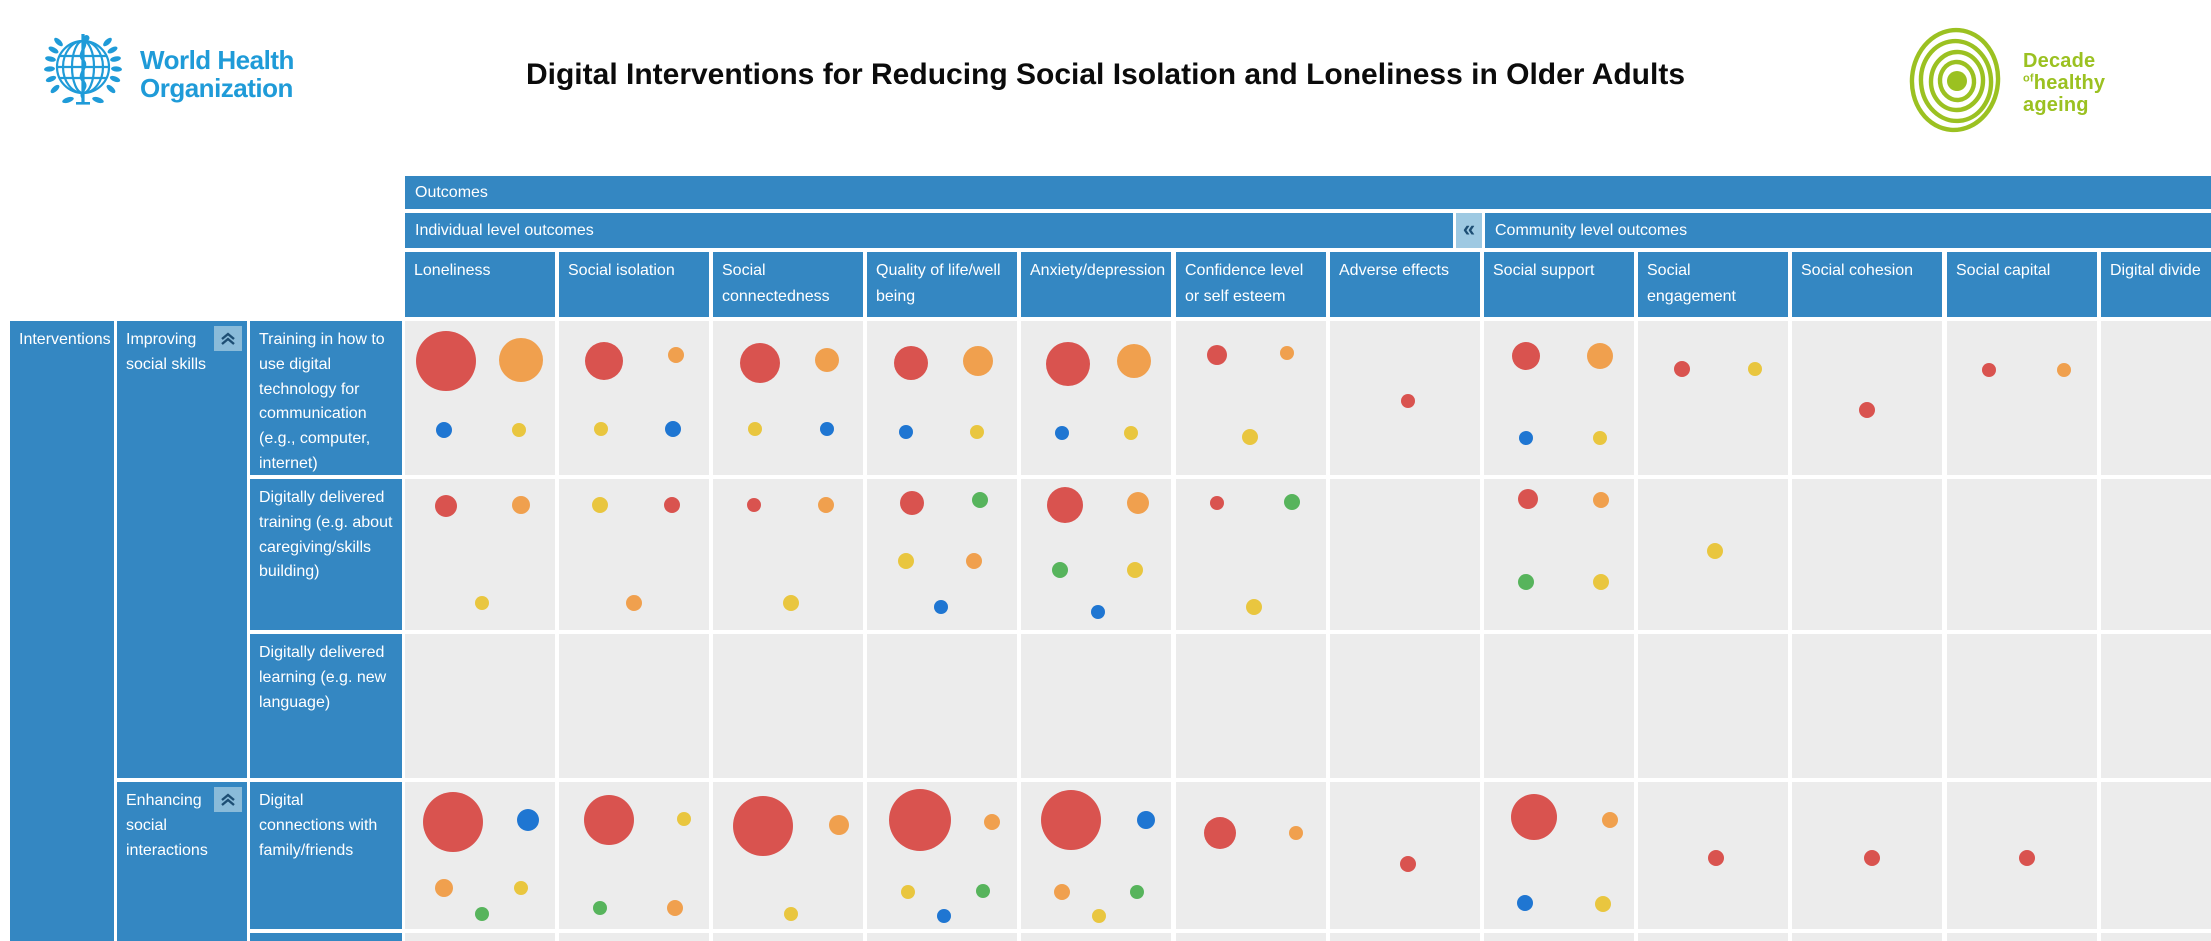 Image resolution: width=2211 pixels, height=941 pixels. Describe the element at coordinates (1559, 855) in the screenshot. I see `matrix-cell-r3-c7` at that location.